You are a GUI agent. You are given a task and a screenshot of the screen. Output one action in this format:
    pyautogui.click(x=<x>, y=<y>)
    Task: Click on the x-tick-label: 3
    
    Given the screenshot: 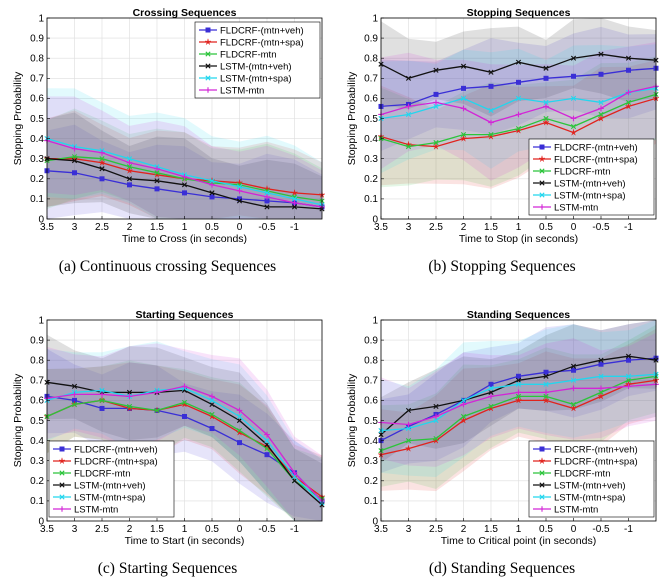 What is the action you would take?
    pyautogui.click(x=75, y=227)
    